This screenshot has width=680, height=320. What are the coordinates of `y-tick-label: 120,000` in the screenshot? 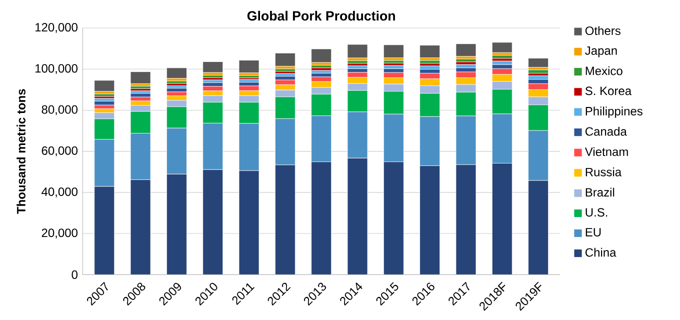 It's located at (57, 28).